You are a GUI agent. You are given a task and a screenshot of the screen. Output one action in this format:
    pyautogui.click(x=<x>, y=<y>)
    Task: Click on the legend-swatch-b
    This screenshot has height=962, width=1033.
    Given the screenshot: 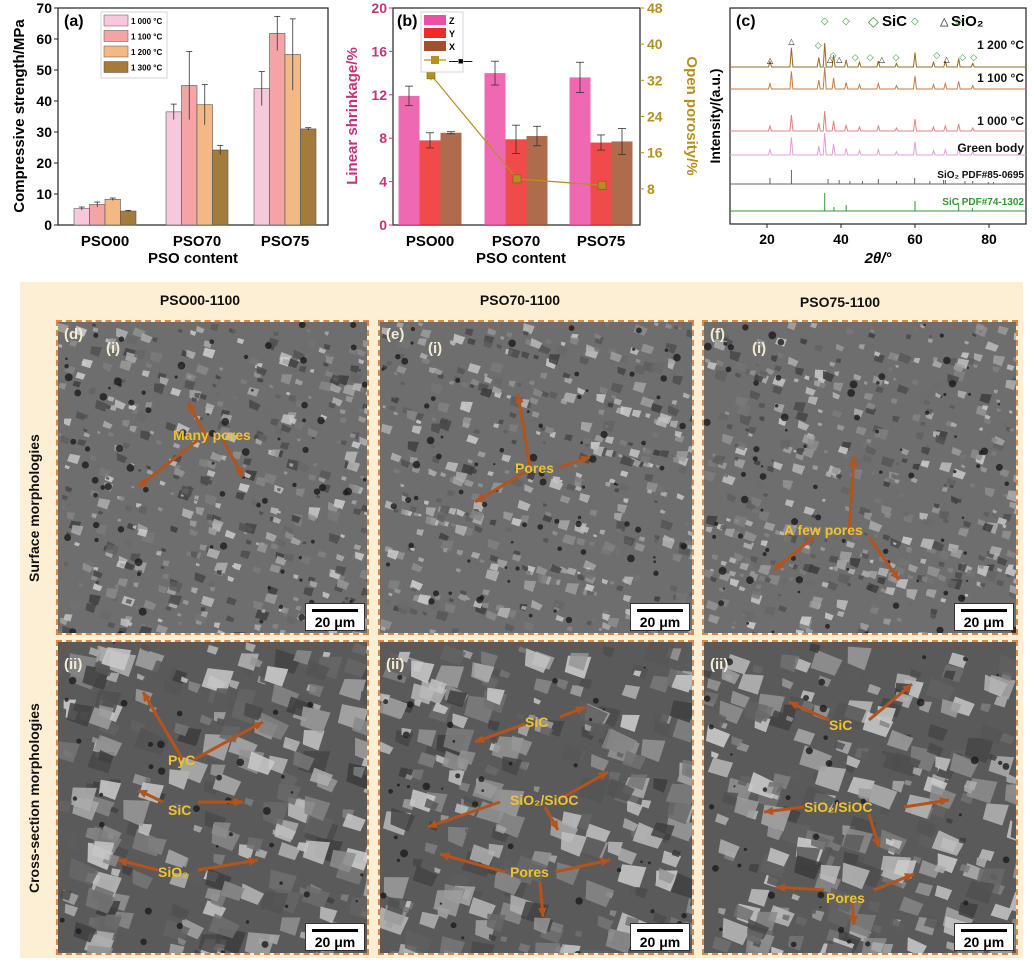 What is the action you would take?
    pyautogui.click(x=435, y=20)
    